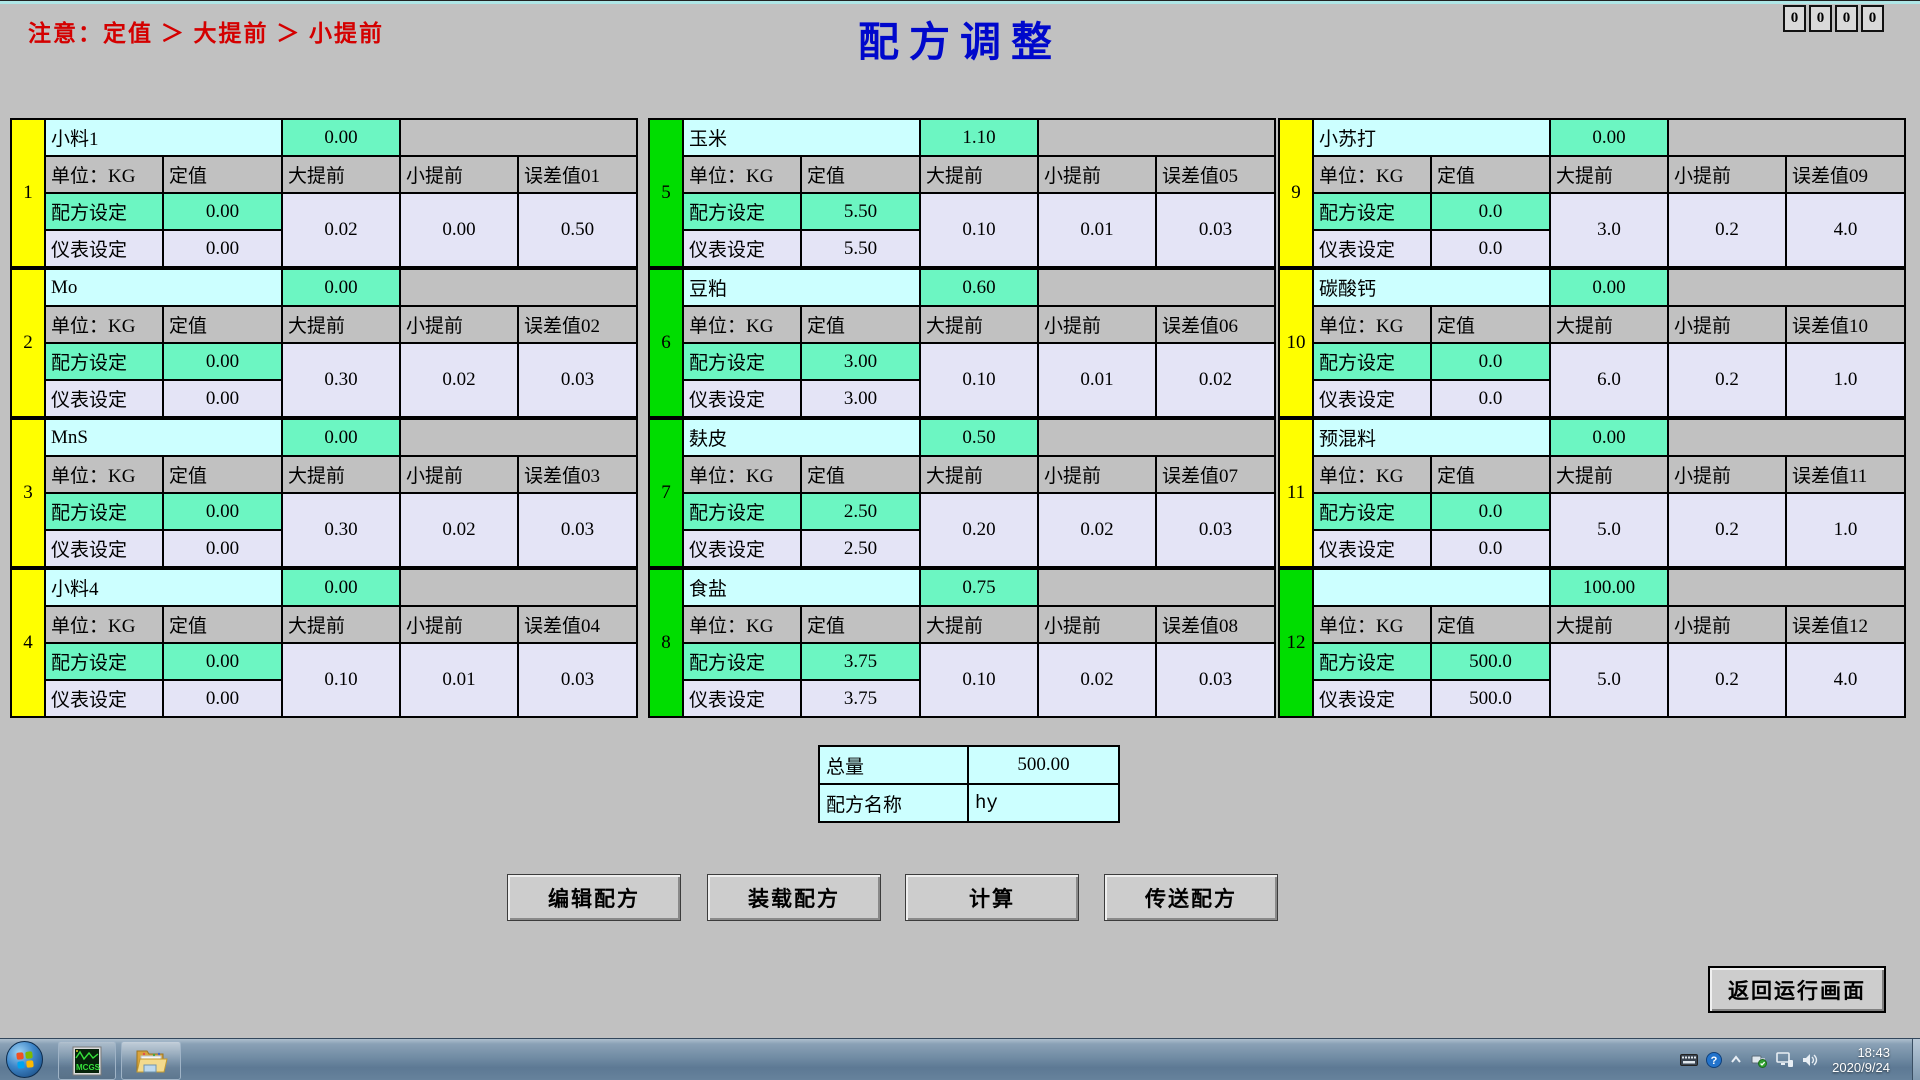  I want to click on edit-recipe-button: 编辑配方, so click(594, 897).